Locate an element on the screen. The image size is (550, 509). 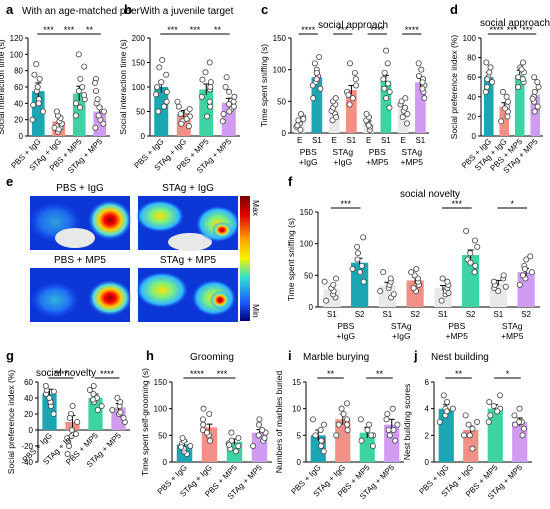
panel-title-g: social novelty is located at coordinates (66, 373).